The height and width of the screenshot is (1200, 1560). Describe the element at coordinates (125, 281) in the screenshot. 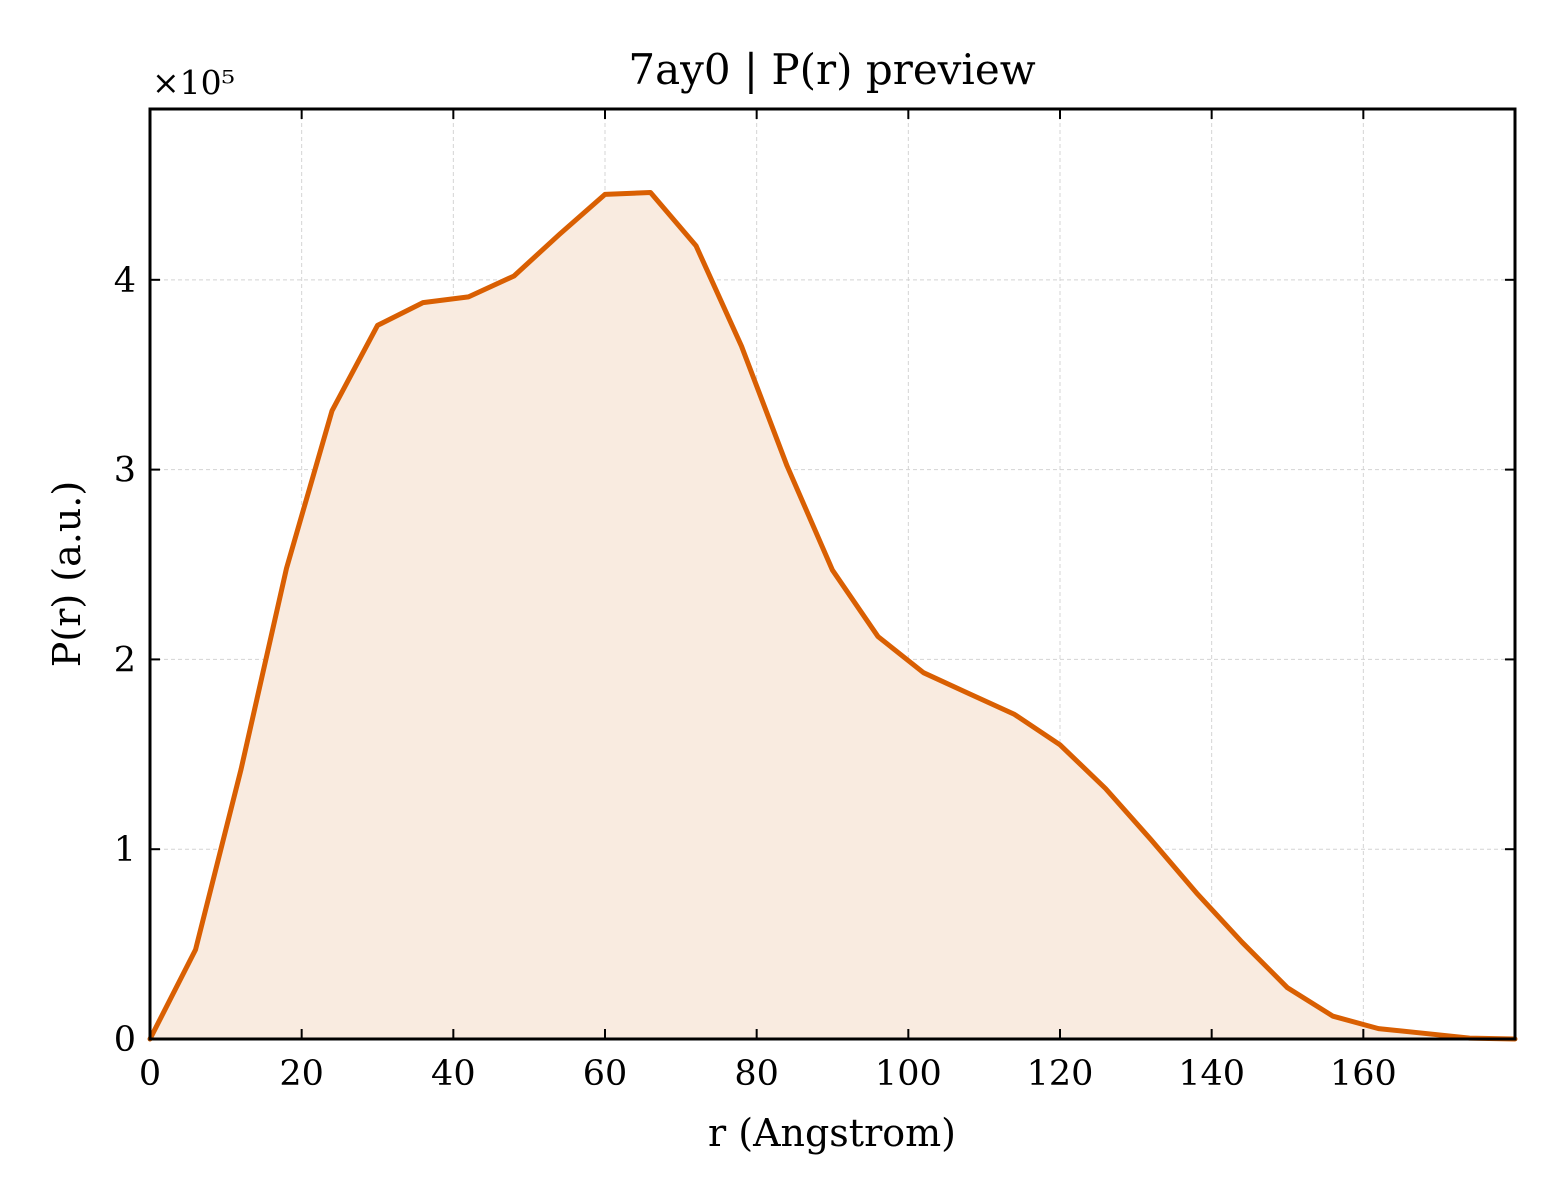

I see `y-tick-label: 4` at that location.